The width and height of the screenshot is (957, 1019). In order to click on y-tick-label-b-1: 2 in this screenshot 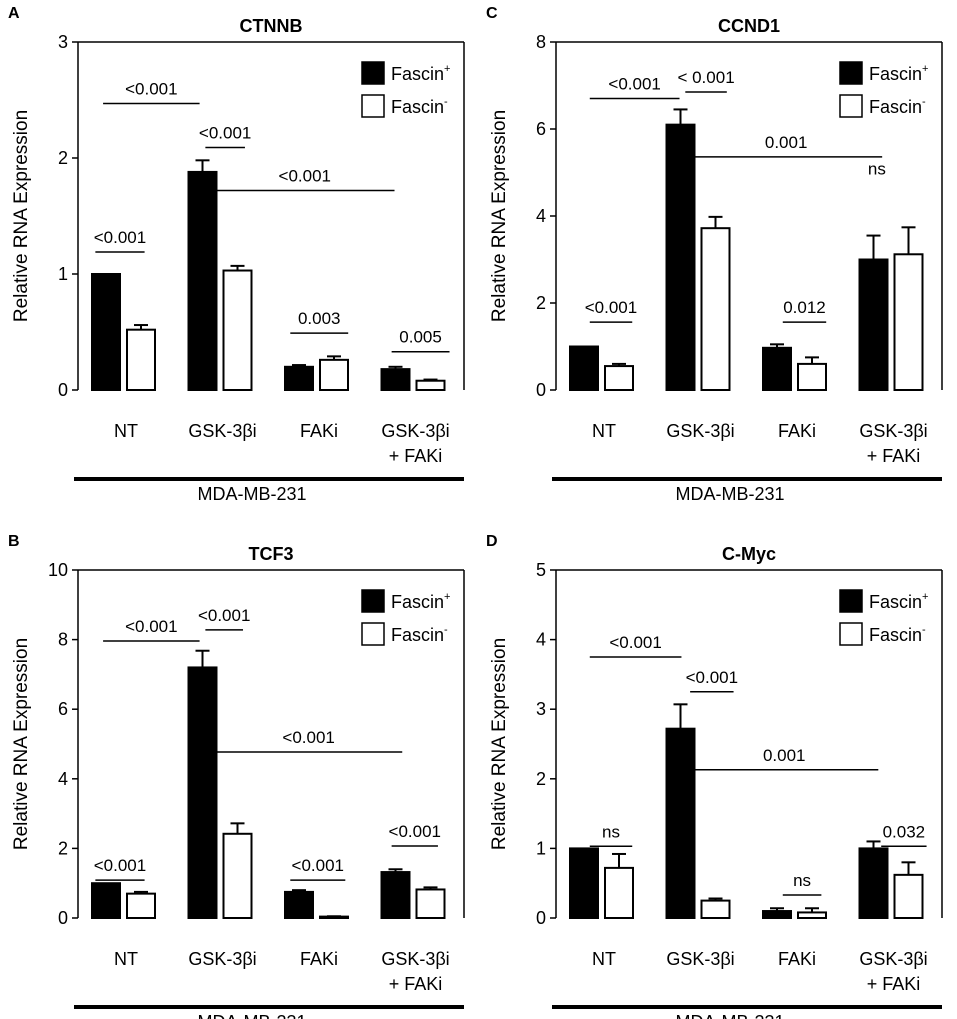, I will do `click(63, 848)`.